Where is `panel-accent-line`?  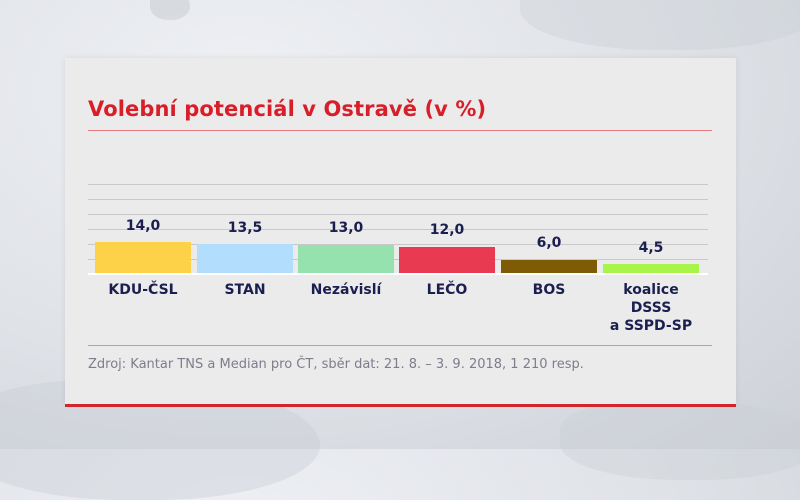 panel-accent-line is located at coordinates (400, 405).